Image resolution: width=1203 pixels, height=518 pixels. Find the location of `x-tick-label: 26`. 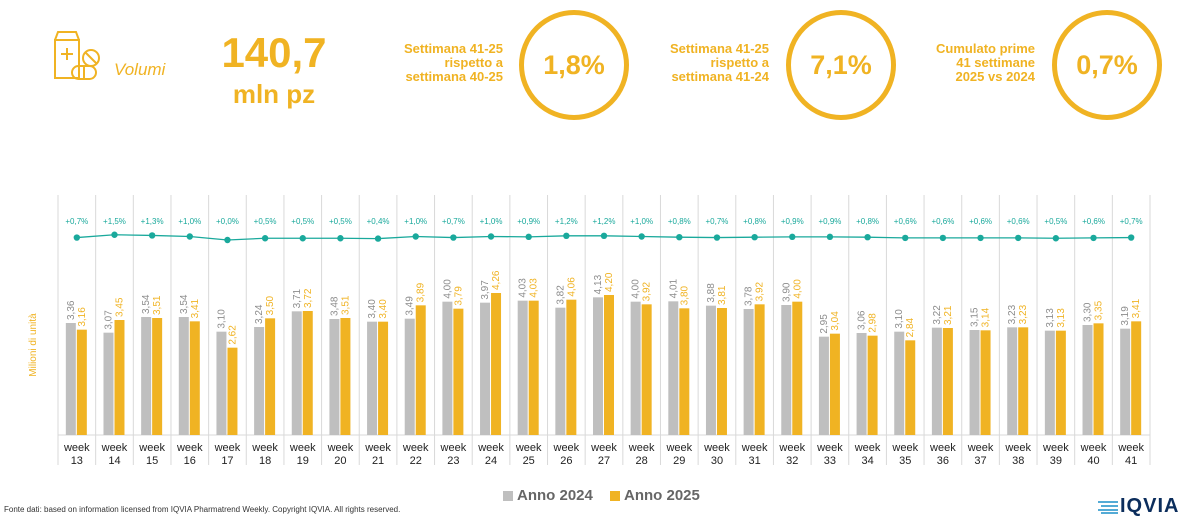

x-tick-label: 26 is located at coordinates (566, 461).